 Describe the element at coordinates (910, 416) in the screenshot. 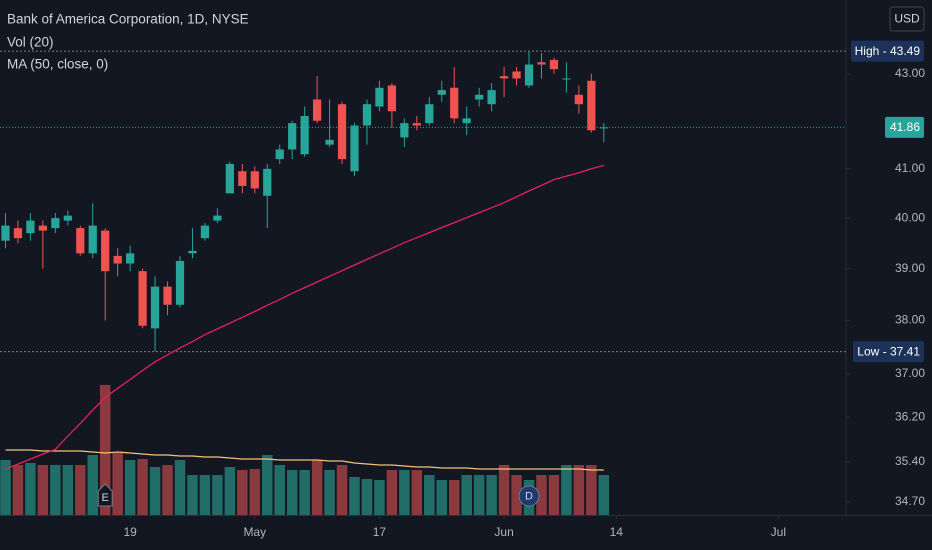

I see `y-tick-label: 36.20` at that location.